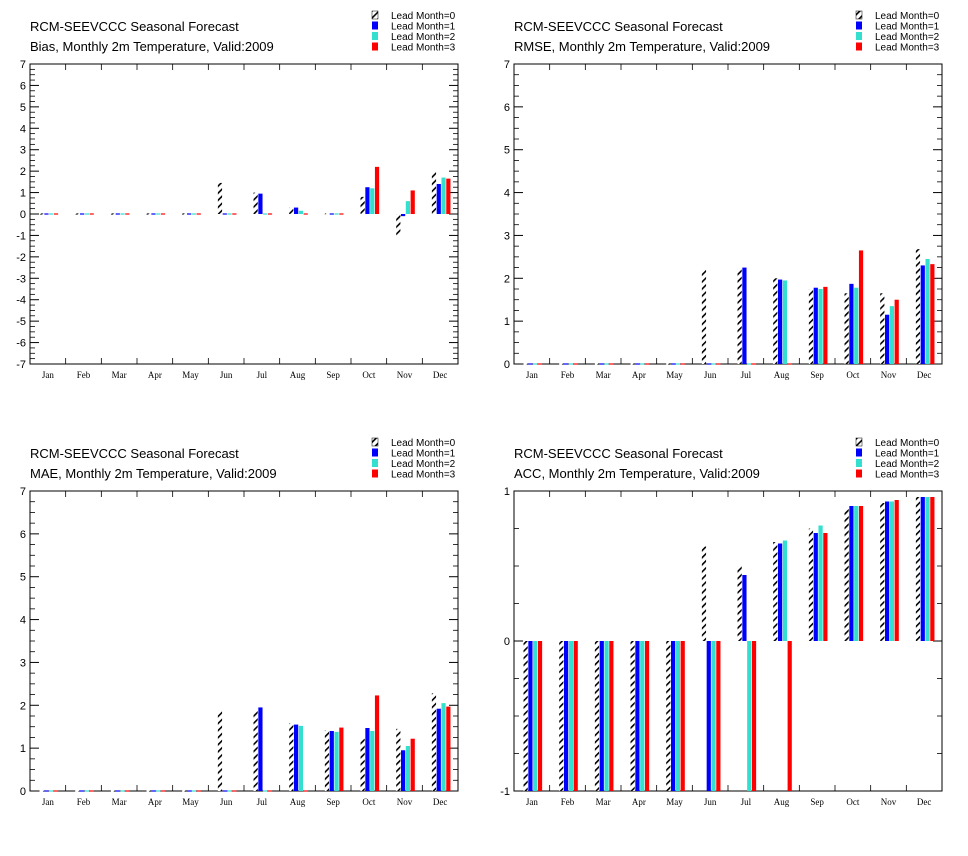 This screenshot has width=968, height=856. I want to click on x-tick-label: Jun, so click(710, 802).